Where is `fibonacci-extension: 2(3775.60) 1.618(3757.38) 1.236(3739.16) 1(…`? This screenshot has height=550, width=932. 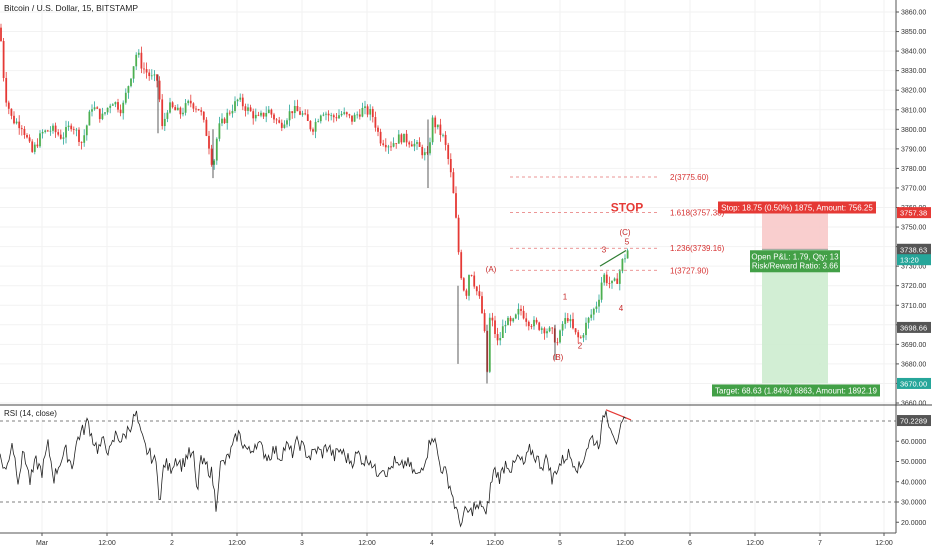 fibonacci-extension: 2(3775.60) 1.618(3757.38) 1.236(3739.16) 1(… is located at coordinates (617, 224).